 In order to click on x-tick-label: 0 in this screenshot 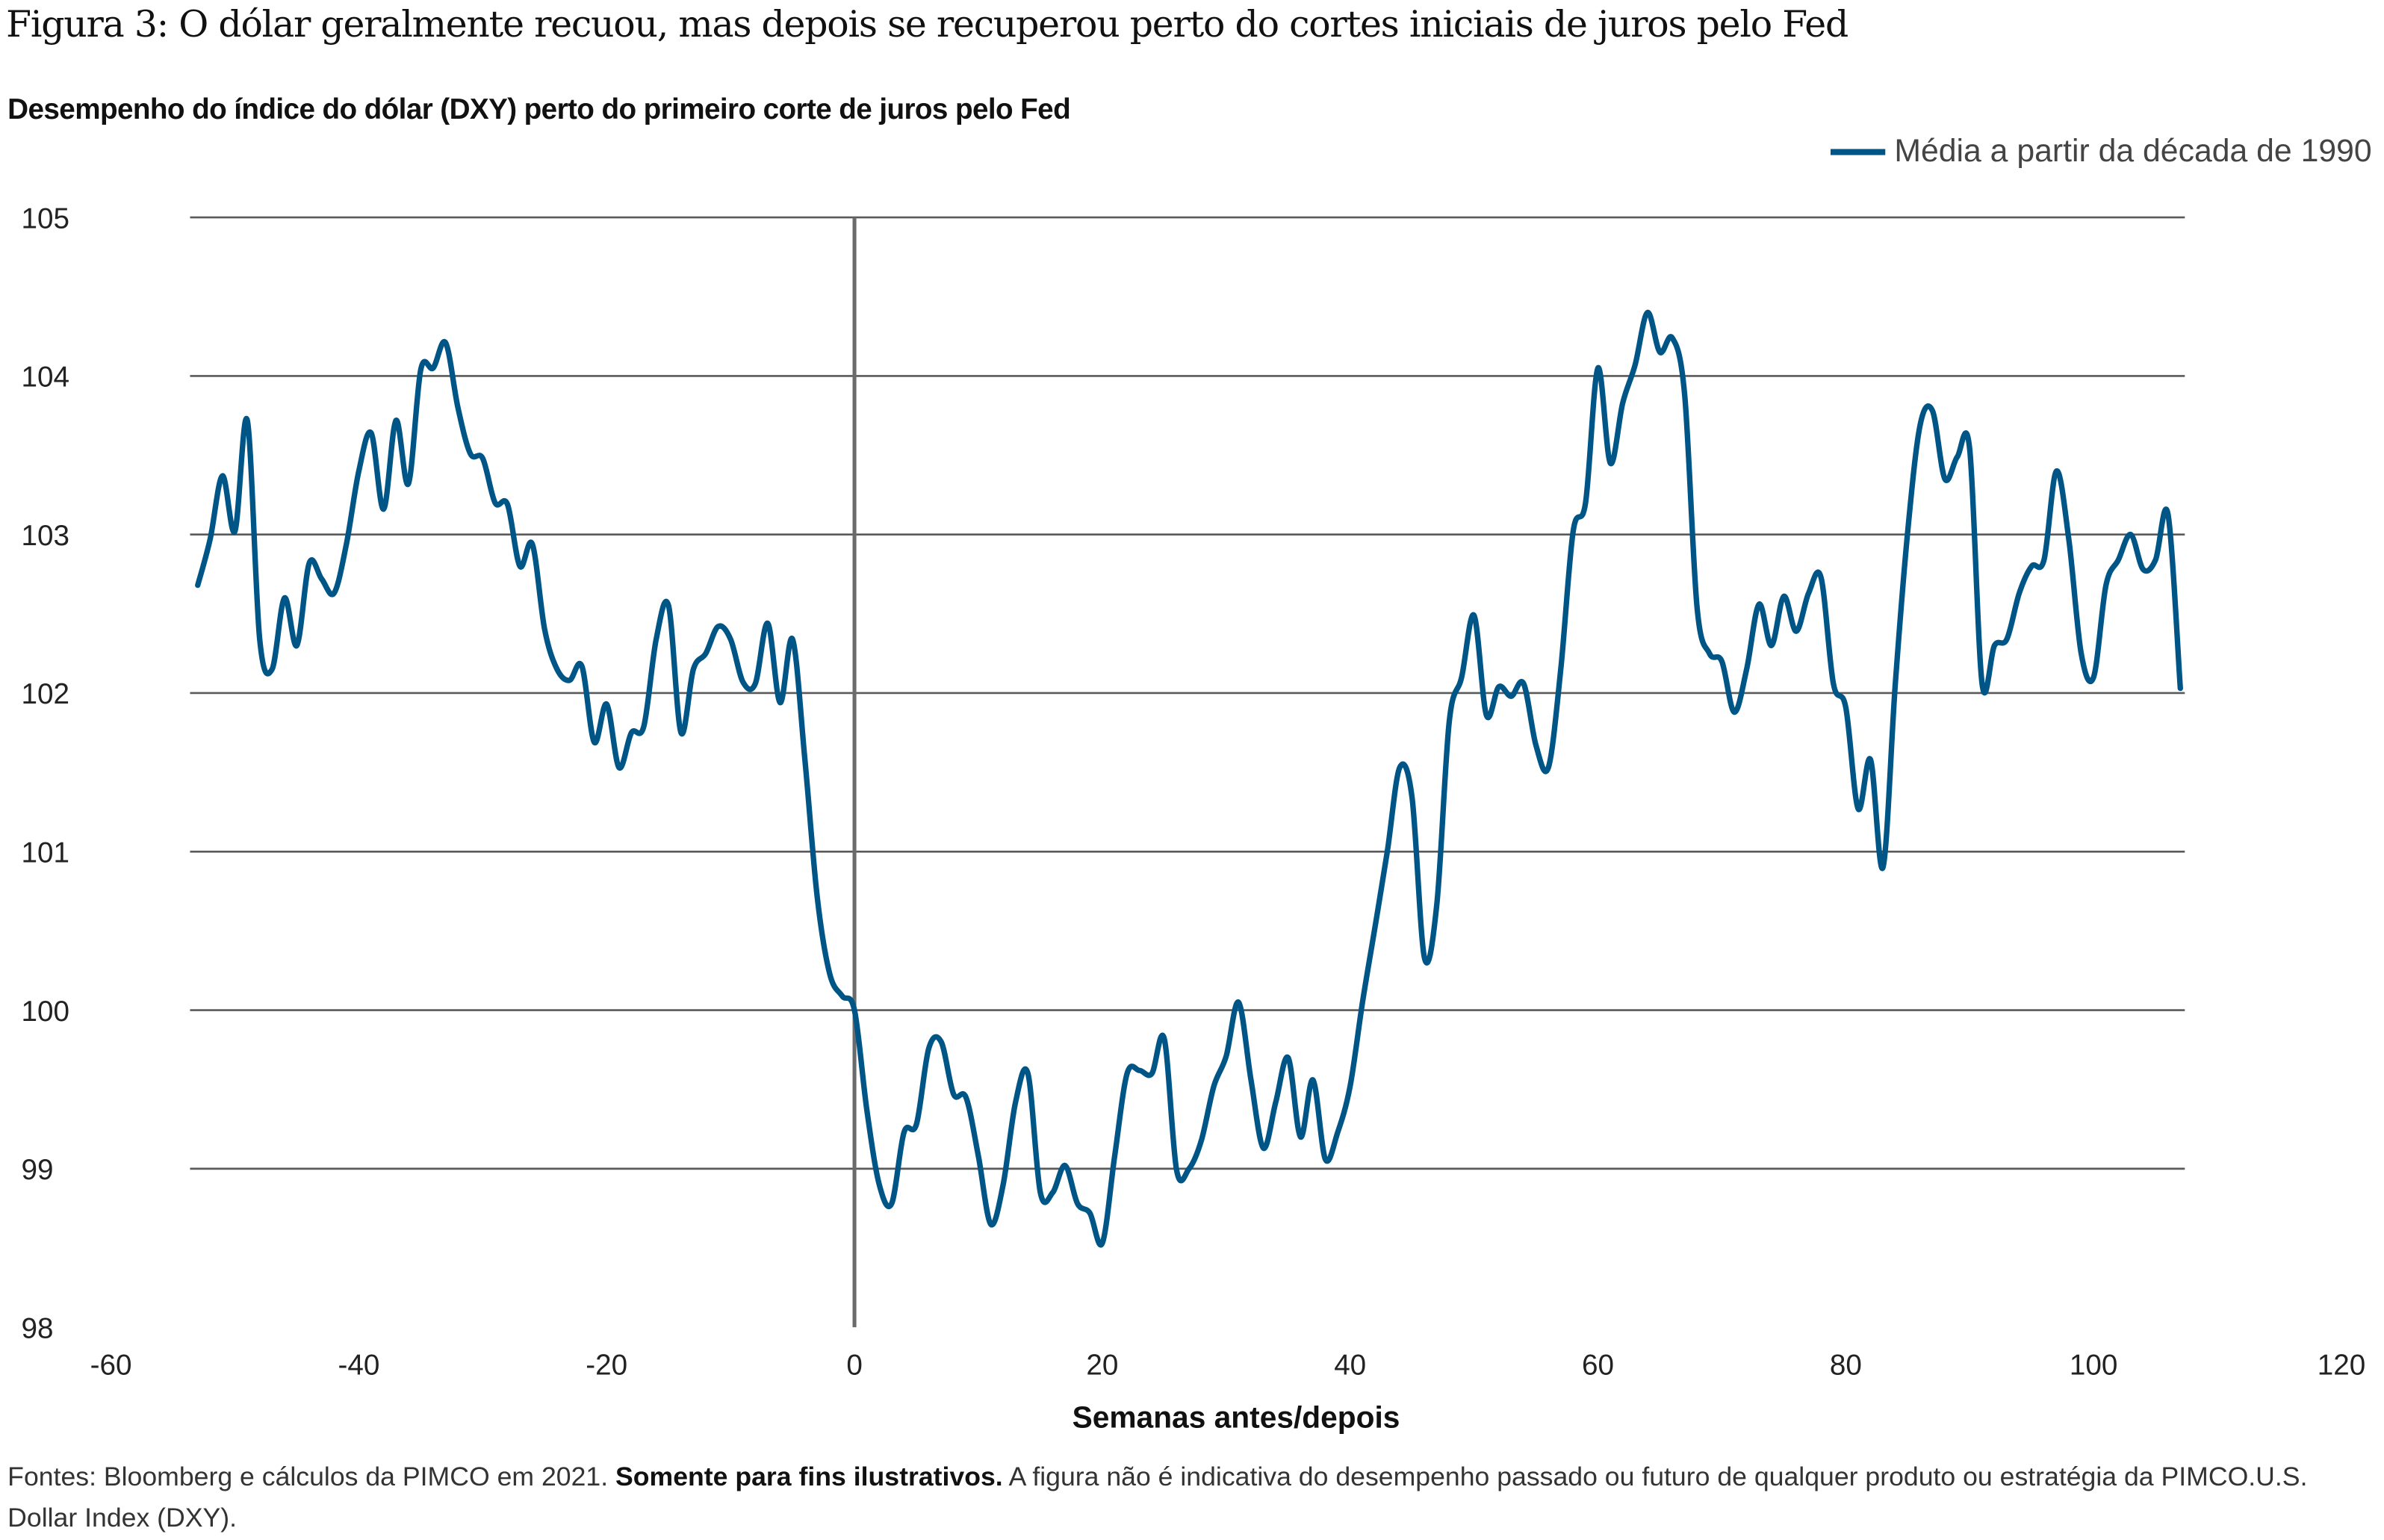, I will do `click(854, 1365)`.